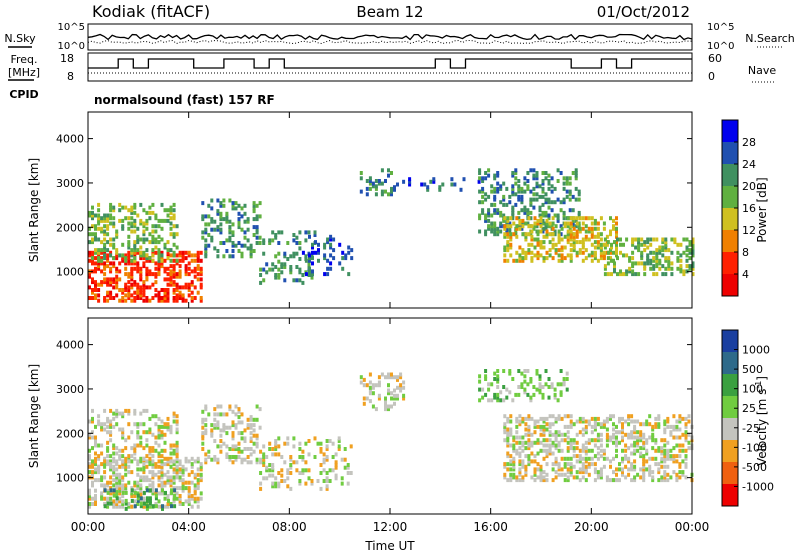  What do you see at coordinates (730, 285) in the screenshot?
I see `colorbar-segment` at bounding box center [730, 285].